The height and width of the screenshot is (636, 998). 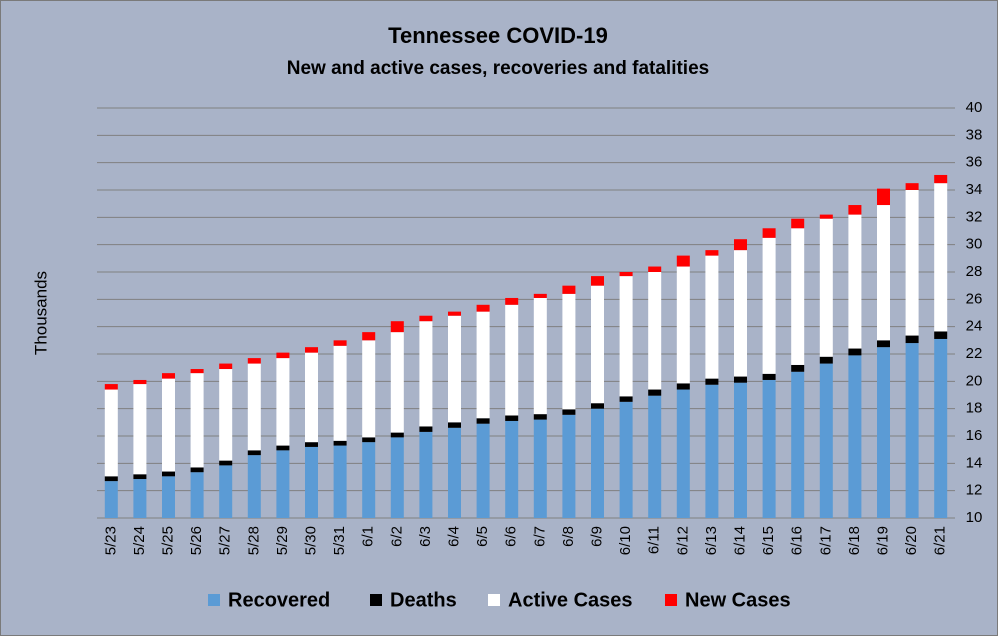 I want to click on x-tick-label: 6/1, so click(x=368, y=536).